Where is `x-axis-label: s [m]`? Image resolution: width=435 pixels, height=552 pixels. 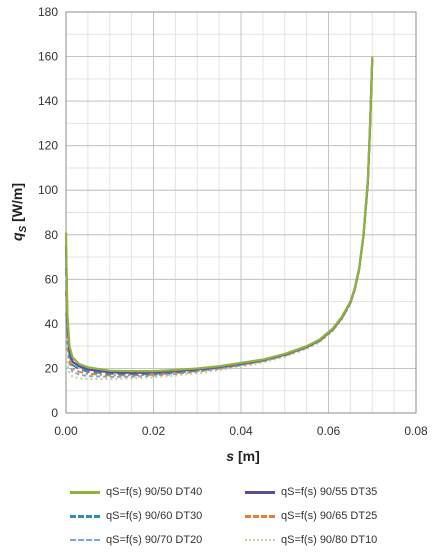 x-axis-label: s [m] is located at coordinates (242, 456).